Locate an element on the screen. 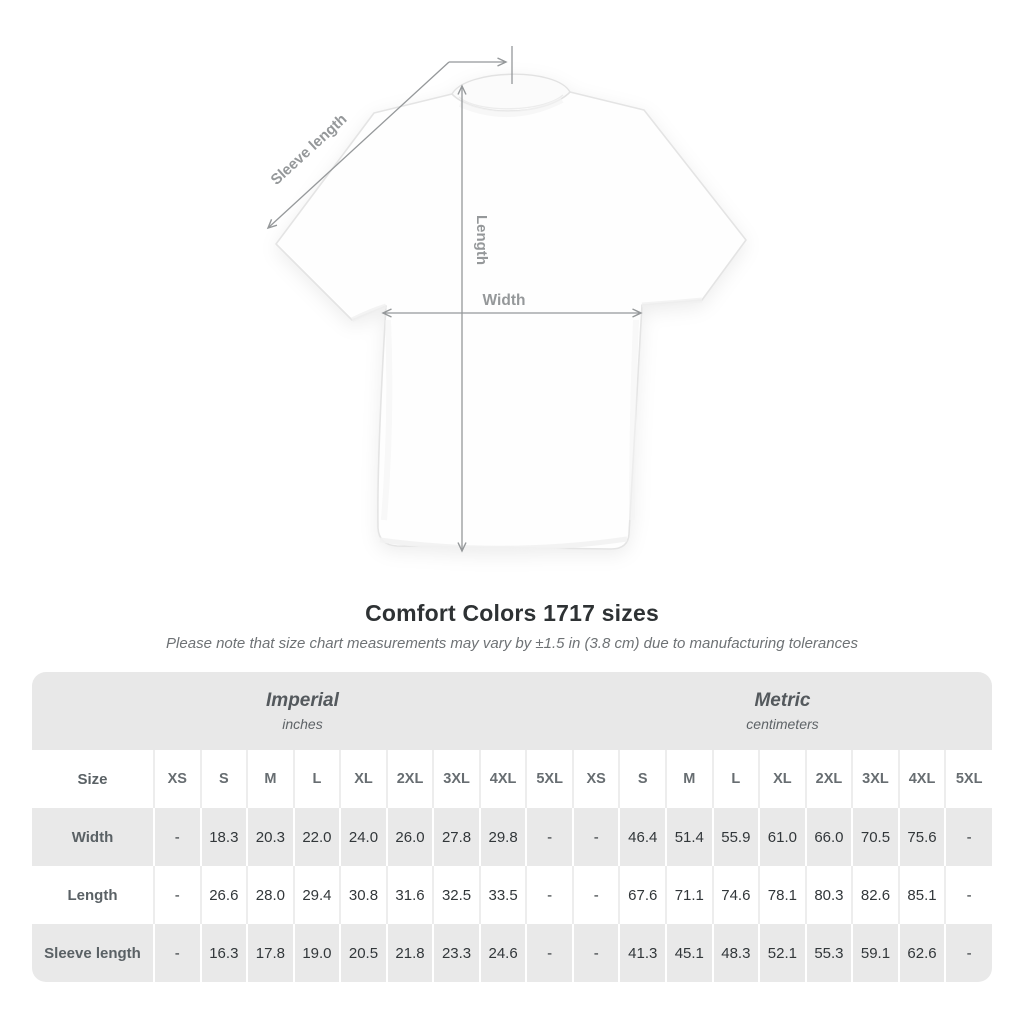  width-label: Width is located at coordinates (504, 300).